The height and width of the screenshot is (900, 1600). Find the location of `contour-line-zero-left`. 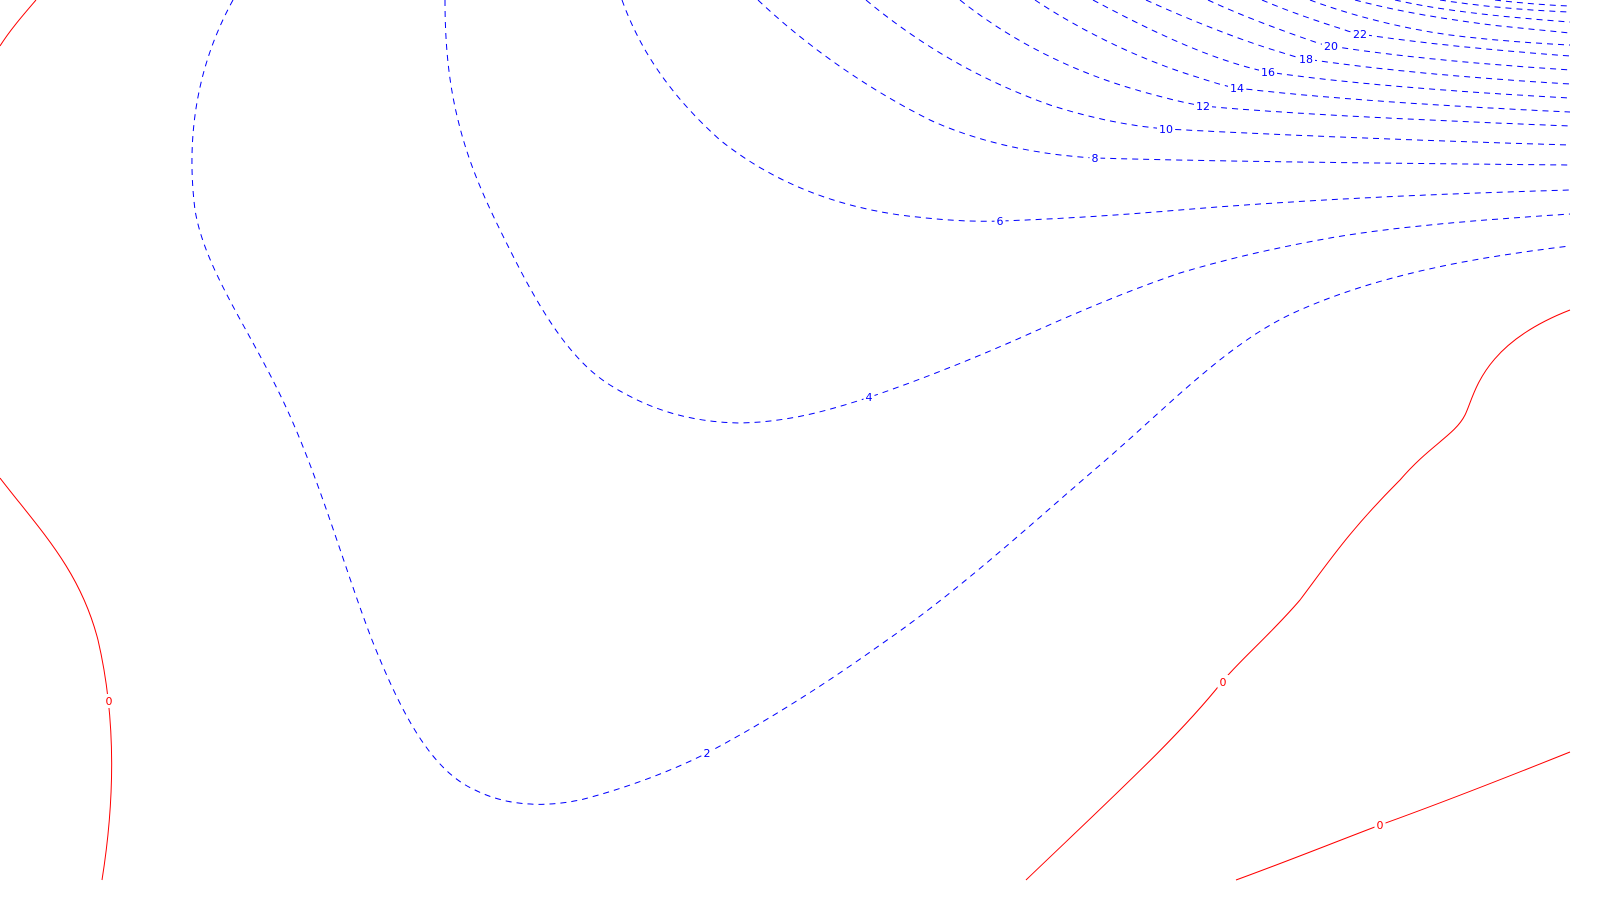

contour-line-zero-left is located at coordinates (56, 679).